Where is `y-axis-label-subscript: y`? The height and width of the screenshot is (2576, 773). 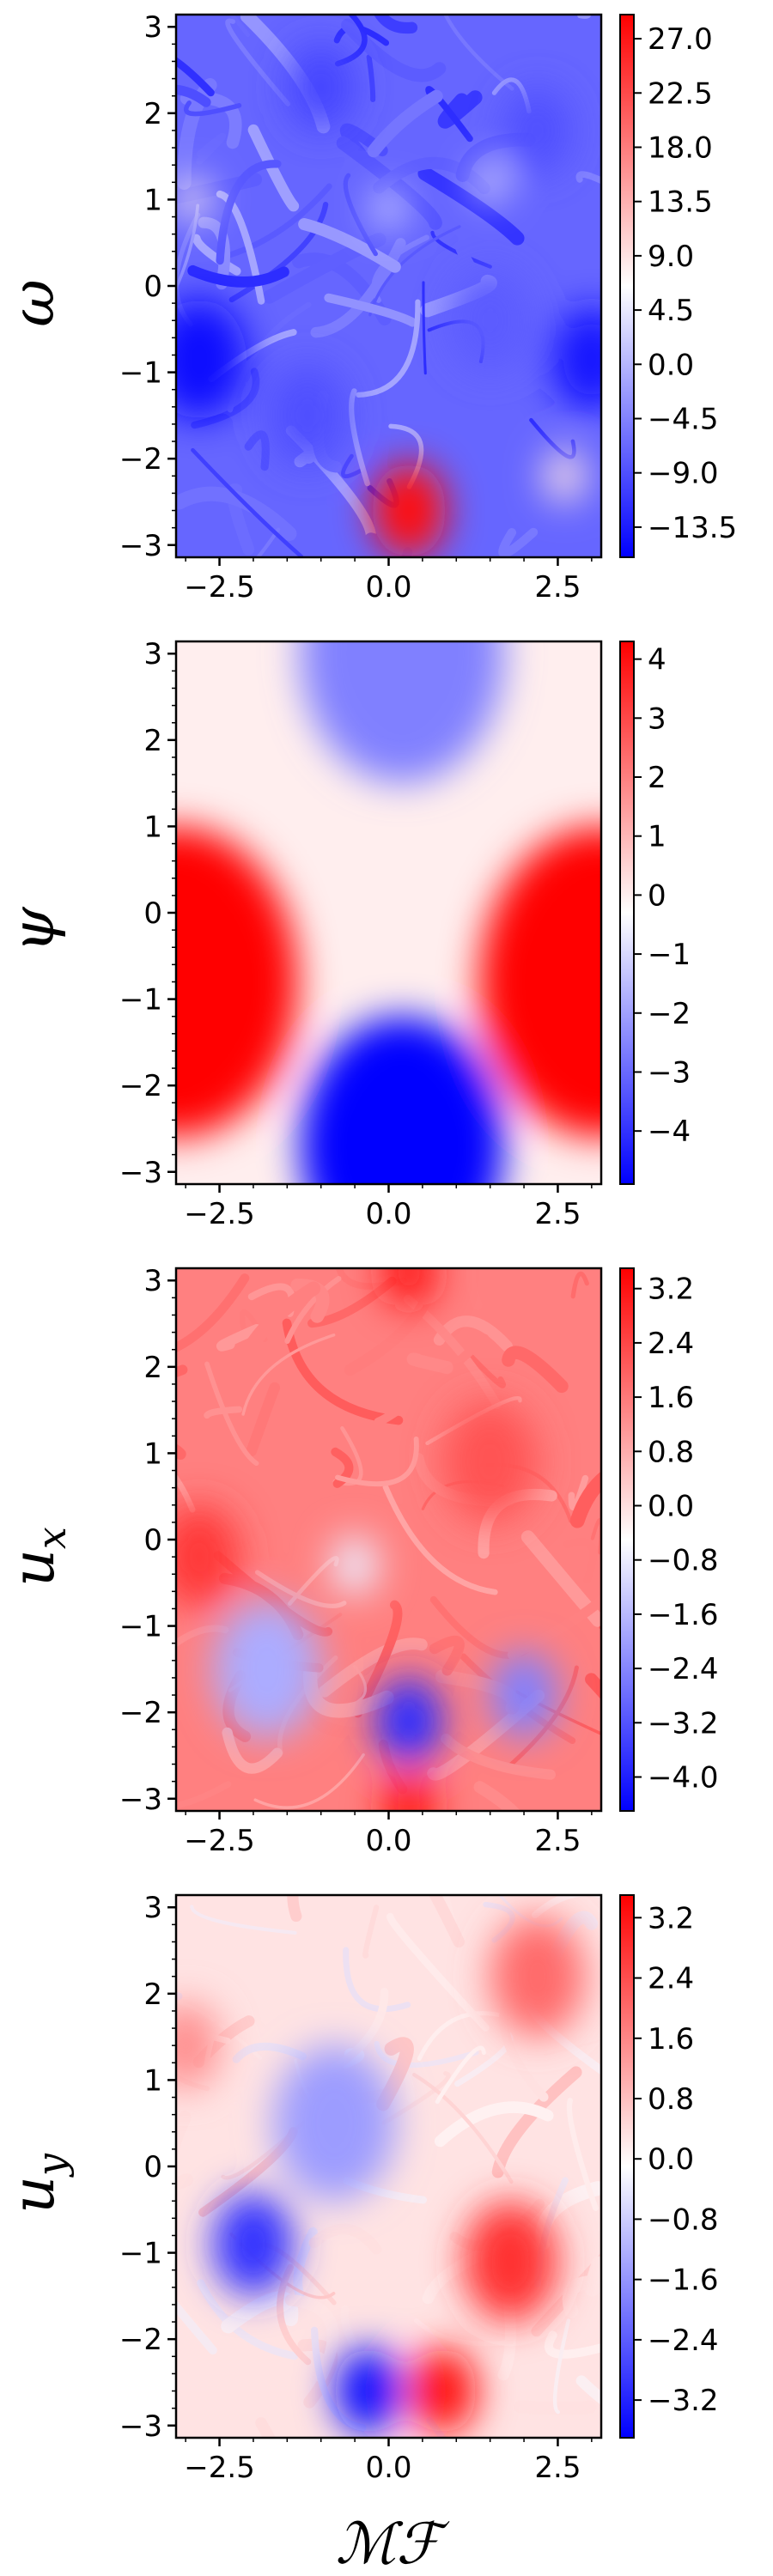 y-axis-label-subscript: y is located at coordinates (51, 2165).